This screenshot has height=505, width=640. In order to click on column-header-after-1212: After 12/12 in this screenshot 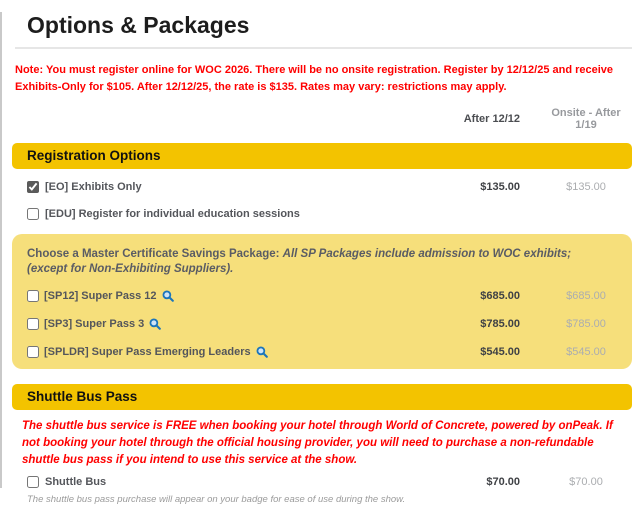, I will do `click(491, 119)`.